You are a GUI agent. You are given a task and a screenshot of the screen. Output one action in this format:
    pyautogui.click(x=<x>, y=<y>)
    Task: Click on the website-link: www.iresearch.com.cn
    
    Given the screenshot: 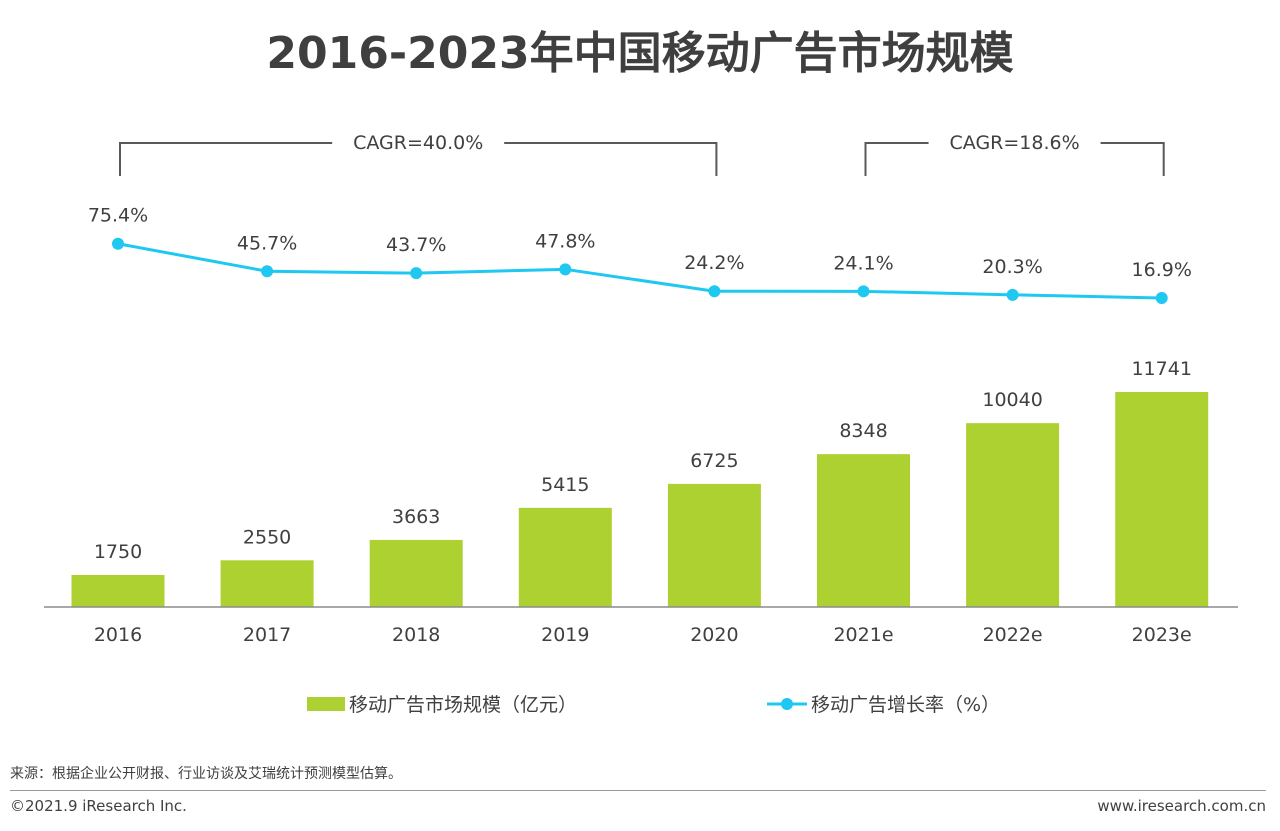 What is the action you would take?
    pyautogui.click(x=1181, y=806)
    